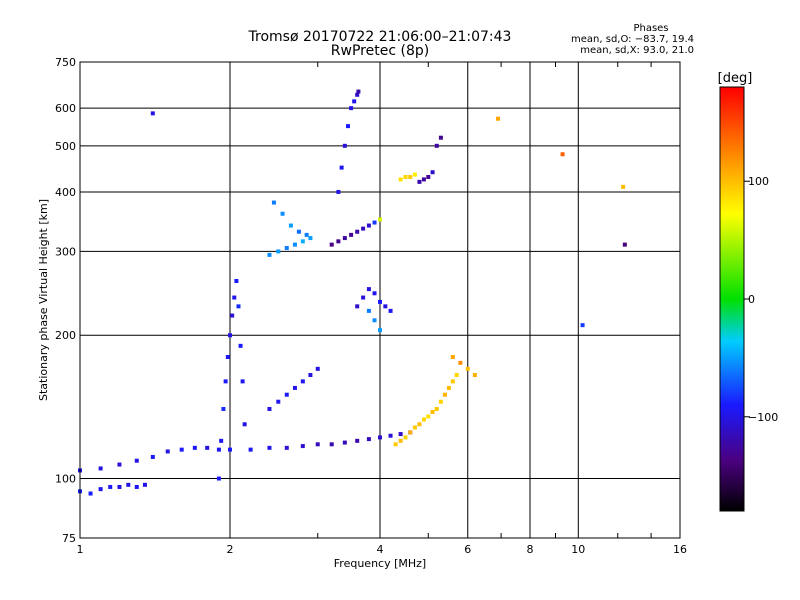 The width and height of the screenshot is (800, 600). Describe the element at coordinates (69, 538) in the screenshot. I see `y-tick-label: 75` at that location.